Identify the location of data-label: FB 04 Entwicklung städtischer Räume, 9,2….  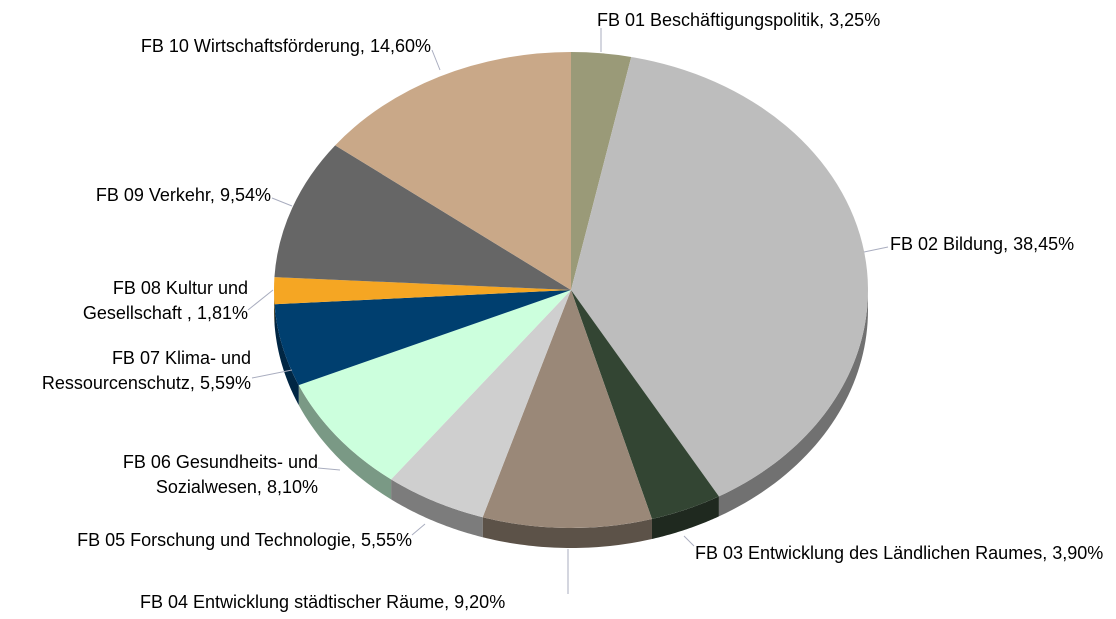
(322, 602).